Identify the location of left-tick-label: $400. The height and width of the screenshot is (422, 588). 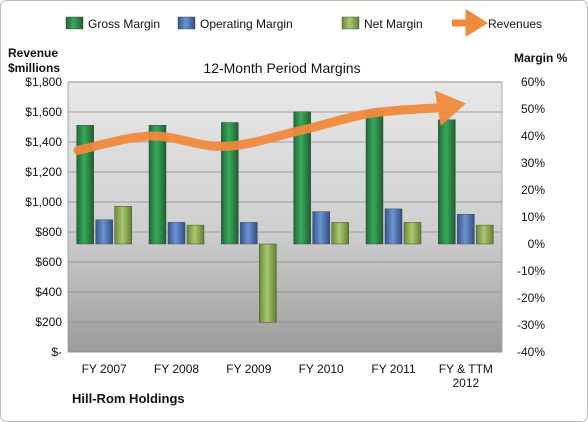
(48, 292).